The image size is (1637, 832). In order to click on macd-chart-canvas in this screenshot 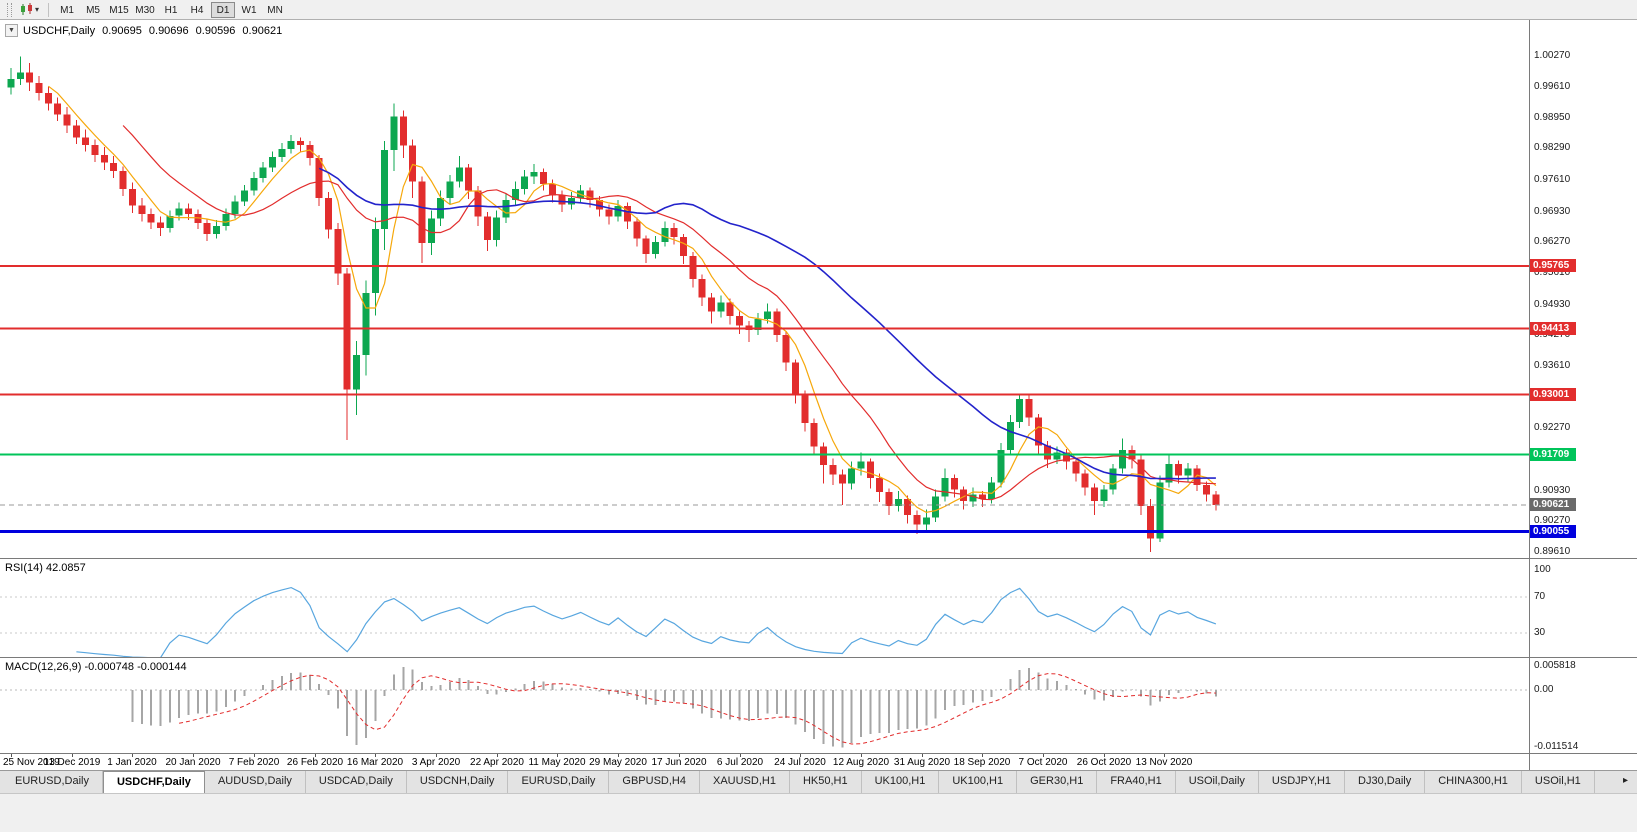, I will do `click(764, 705)`.